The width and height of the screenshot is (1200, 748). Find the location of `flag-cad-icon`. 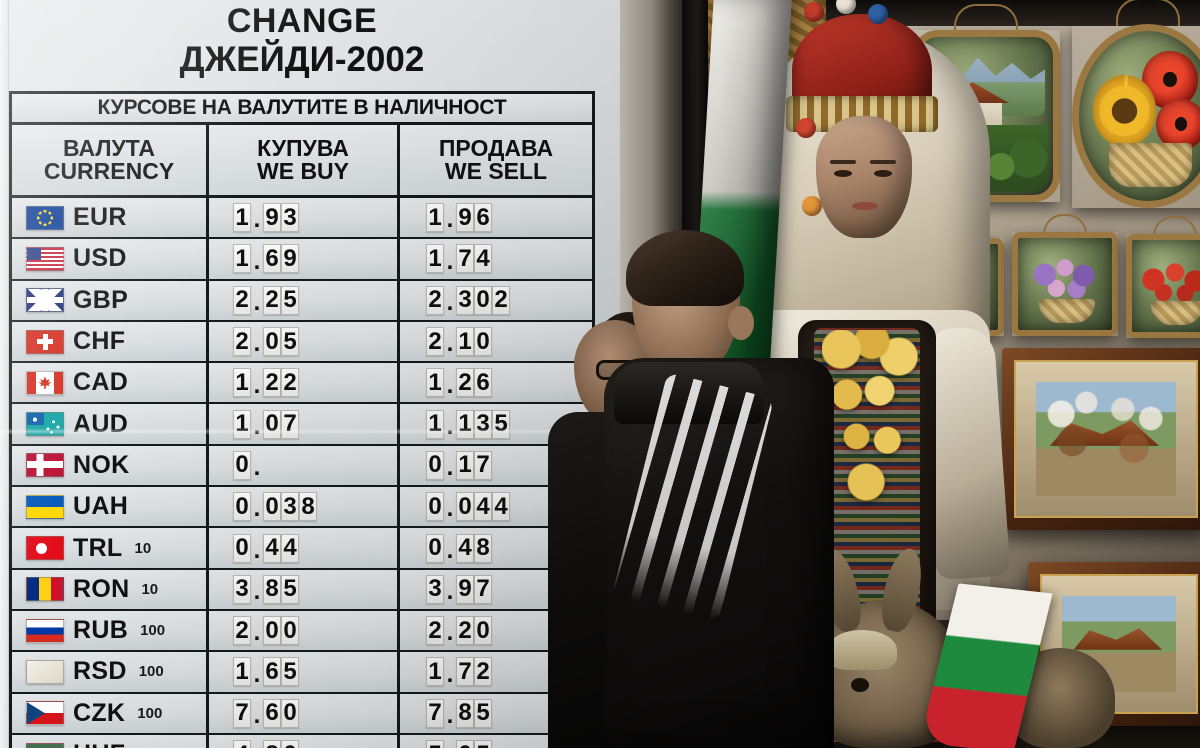

flag-cad-icon is located at coordinates (45, 382).